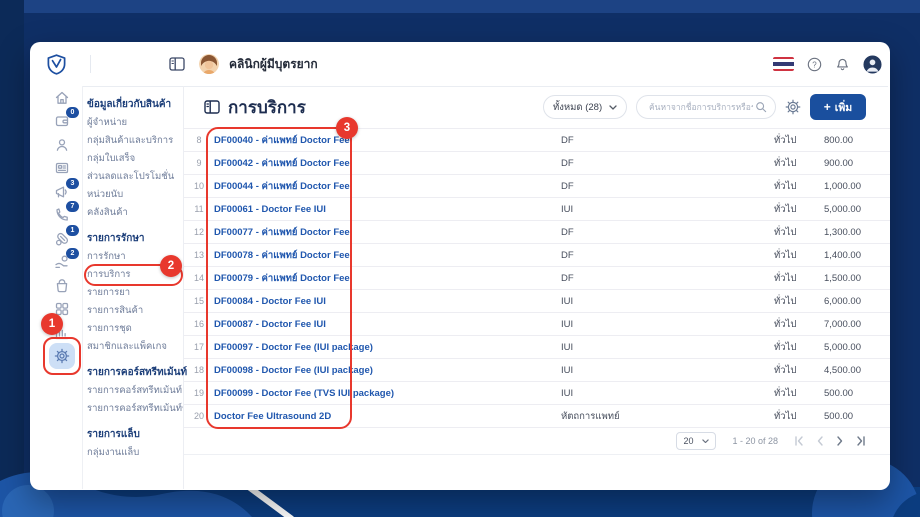 The height and width of the screenshot is (517, 920). What do you see at coordinates (106, 256) in the screenshot?
I see `sidebar-item: การรักษา` at bounding box center [106, 256].